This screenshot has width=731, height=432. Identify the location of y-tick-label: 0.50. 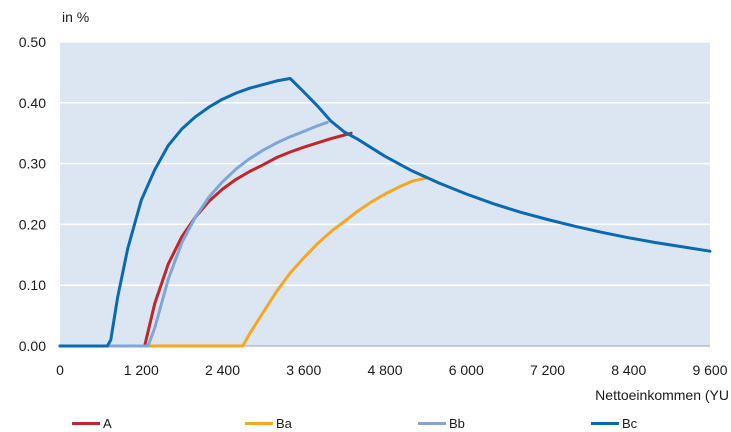
(32, 42).